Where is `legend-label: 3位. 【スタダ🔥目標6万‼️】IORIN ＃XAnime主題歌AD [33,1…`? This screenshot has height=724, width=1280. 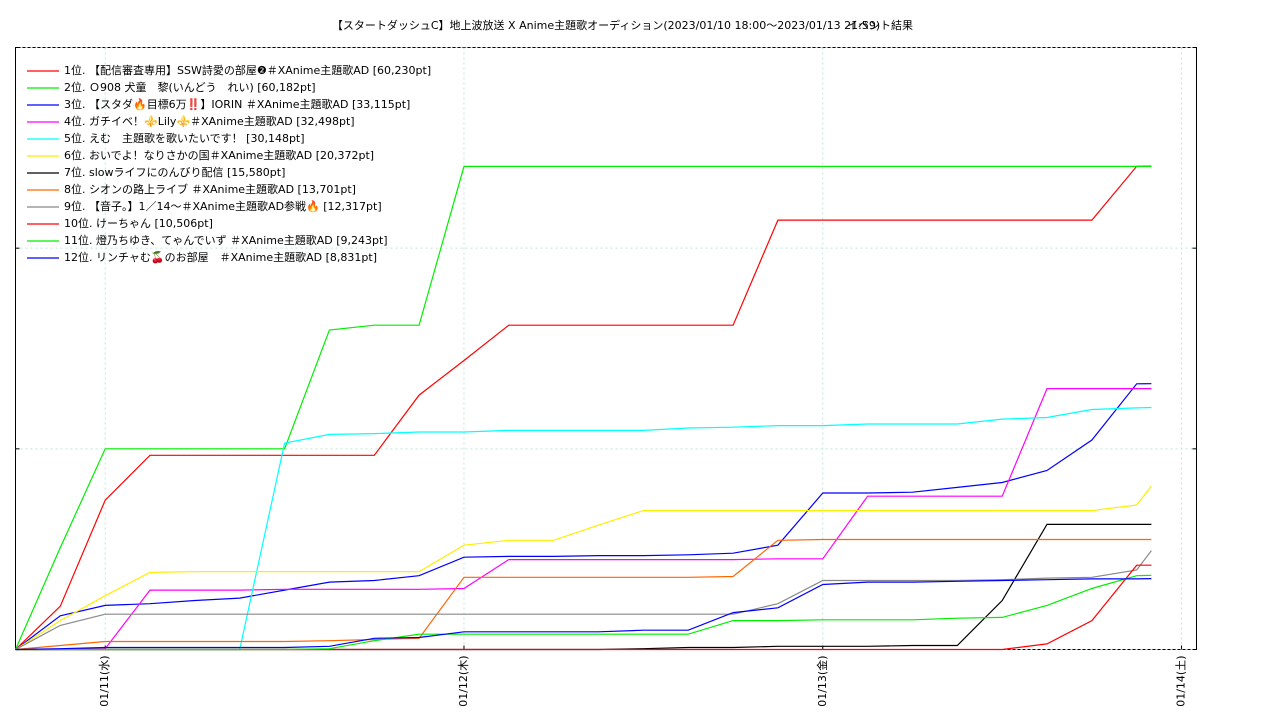 legend-label: 3位. 【スタダ🔥目標6万‼️】IORIN ＃XAnime主題歌AD [33,1… is located at coordinates (237, 104).